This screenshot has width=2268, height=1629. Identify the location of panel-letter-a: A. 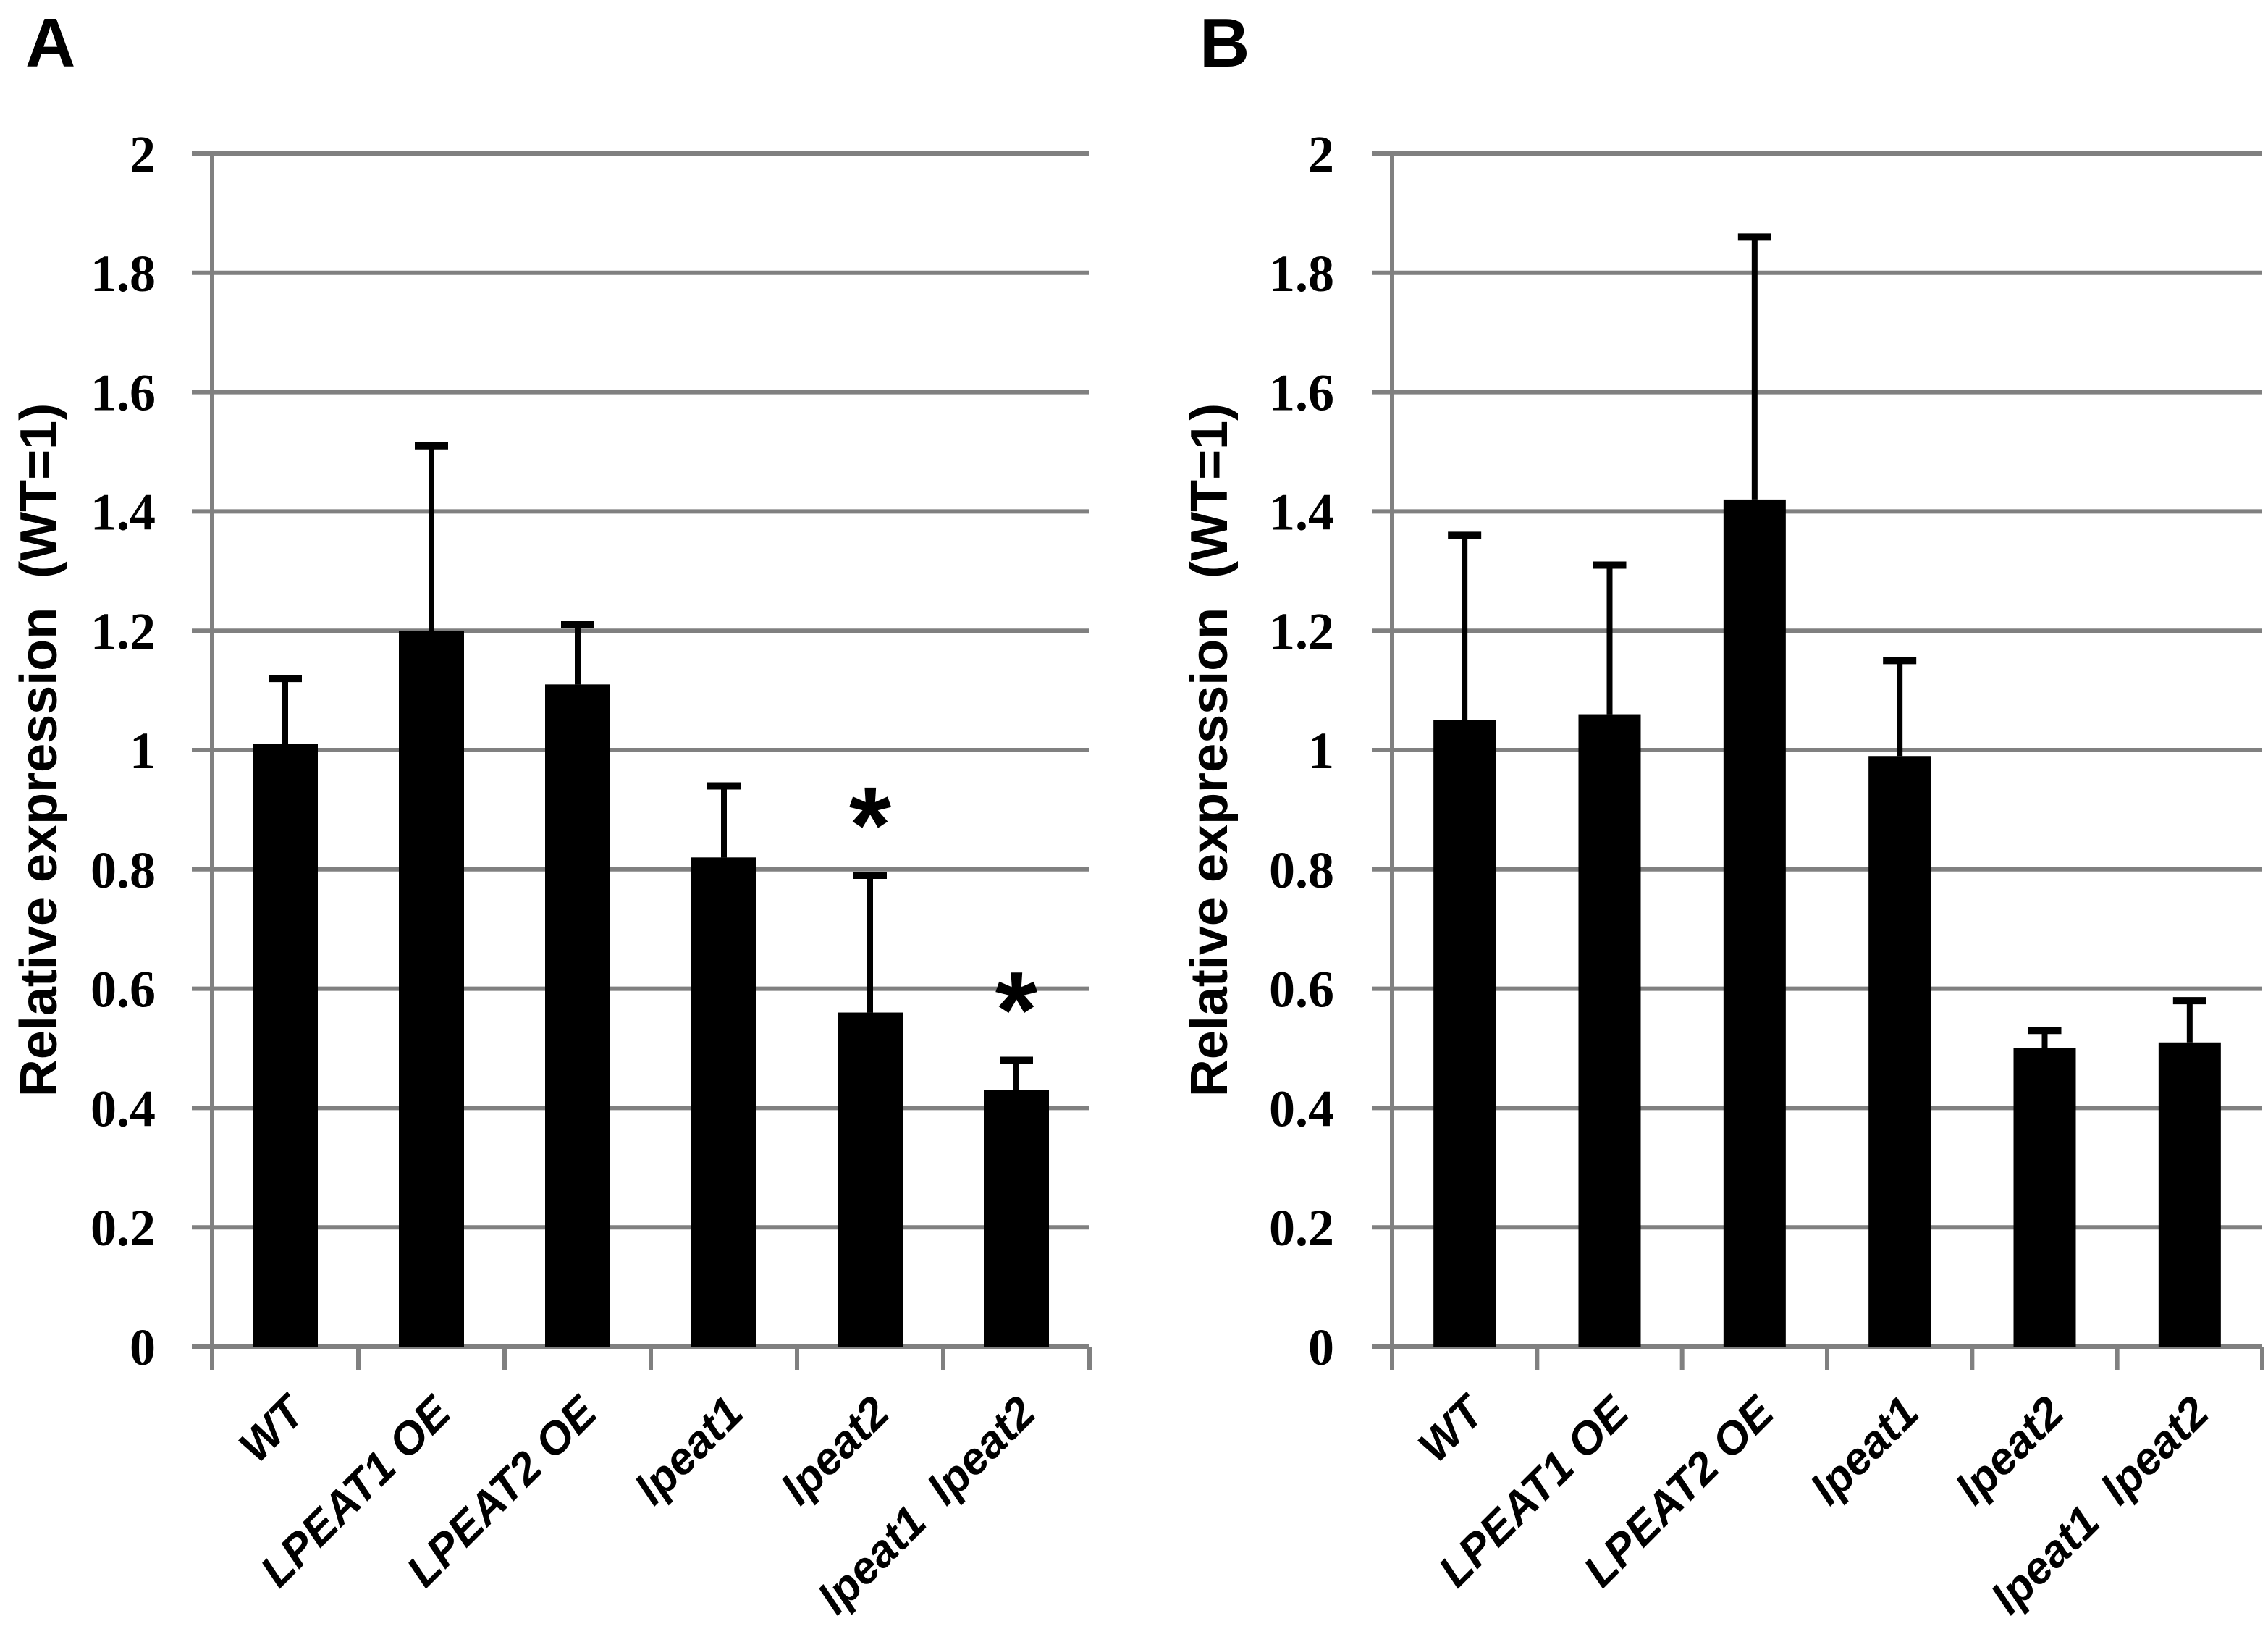
(50, 43).